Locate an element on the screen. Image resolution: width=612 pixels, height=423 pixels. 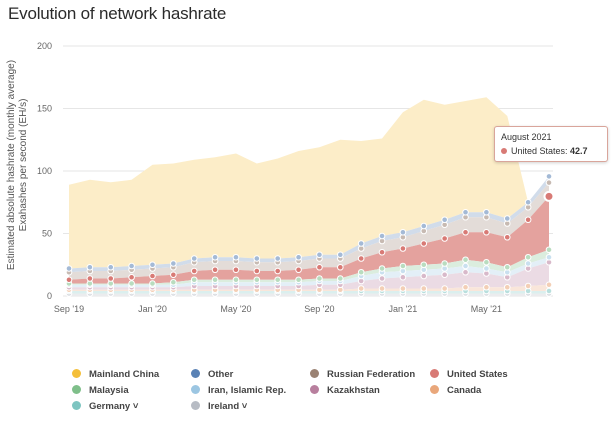
area-kazakhstan is located at coordinates (309, 276).